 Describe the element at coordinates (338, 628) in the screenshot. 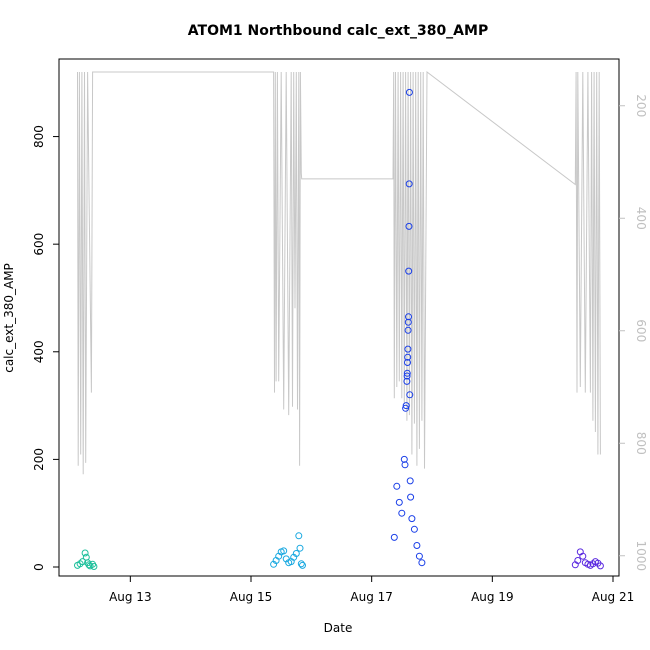

I see `x-axis-label: Date` at that location.